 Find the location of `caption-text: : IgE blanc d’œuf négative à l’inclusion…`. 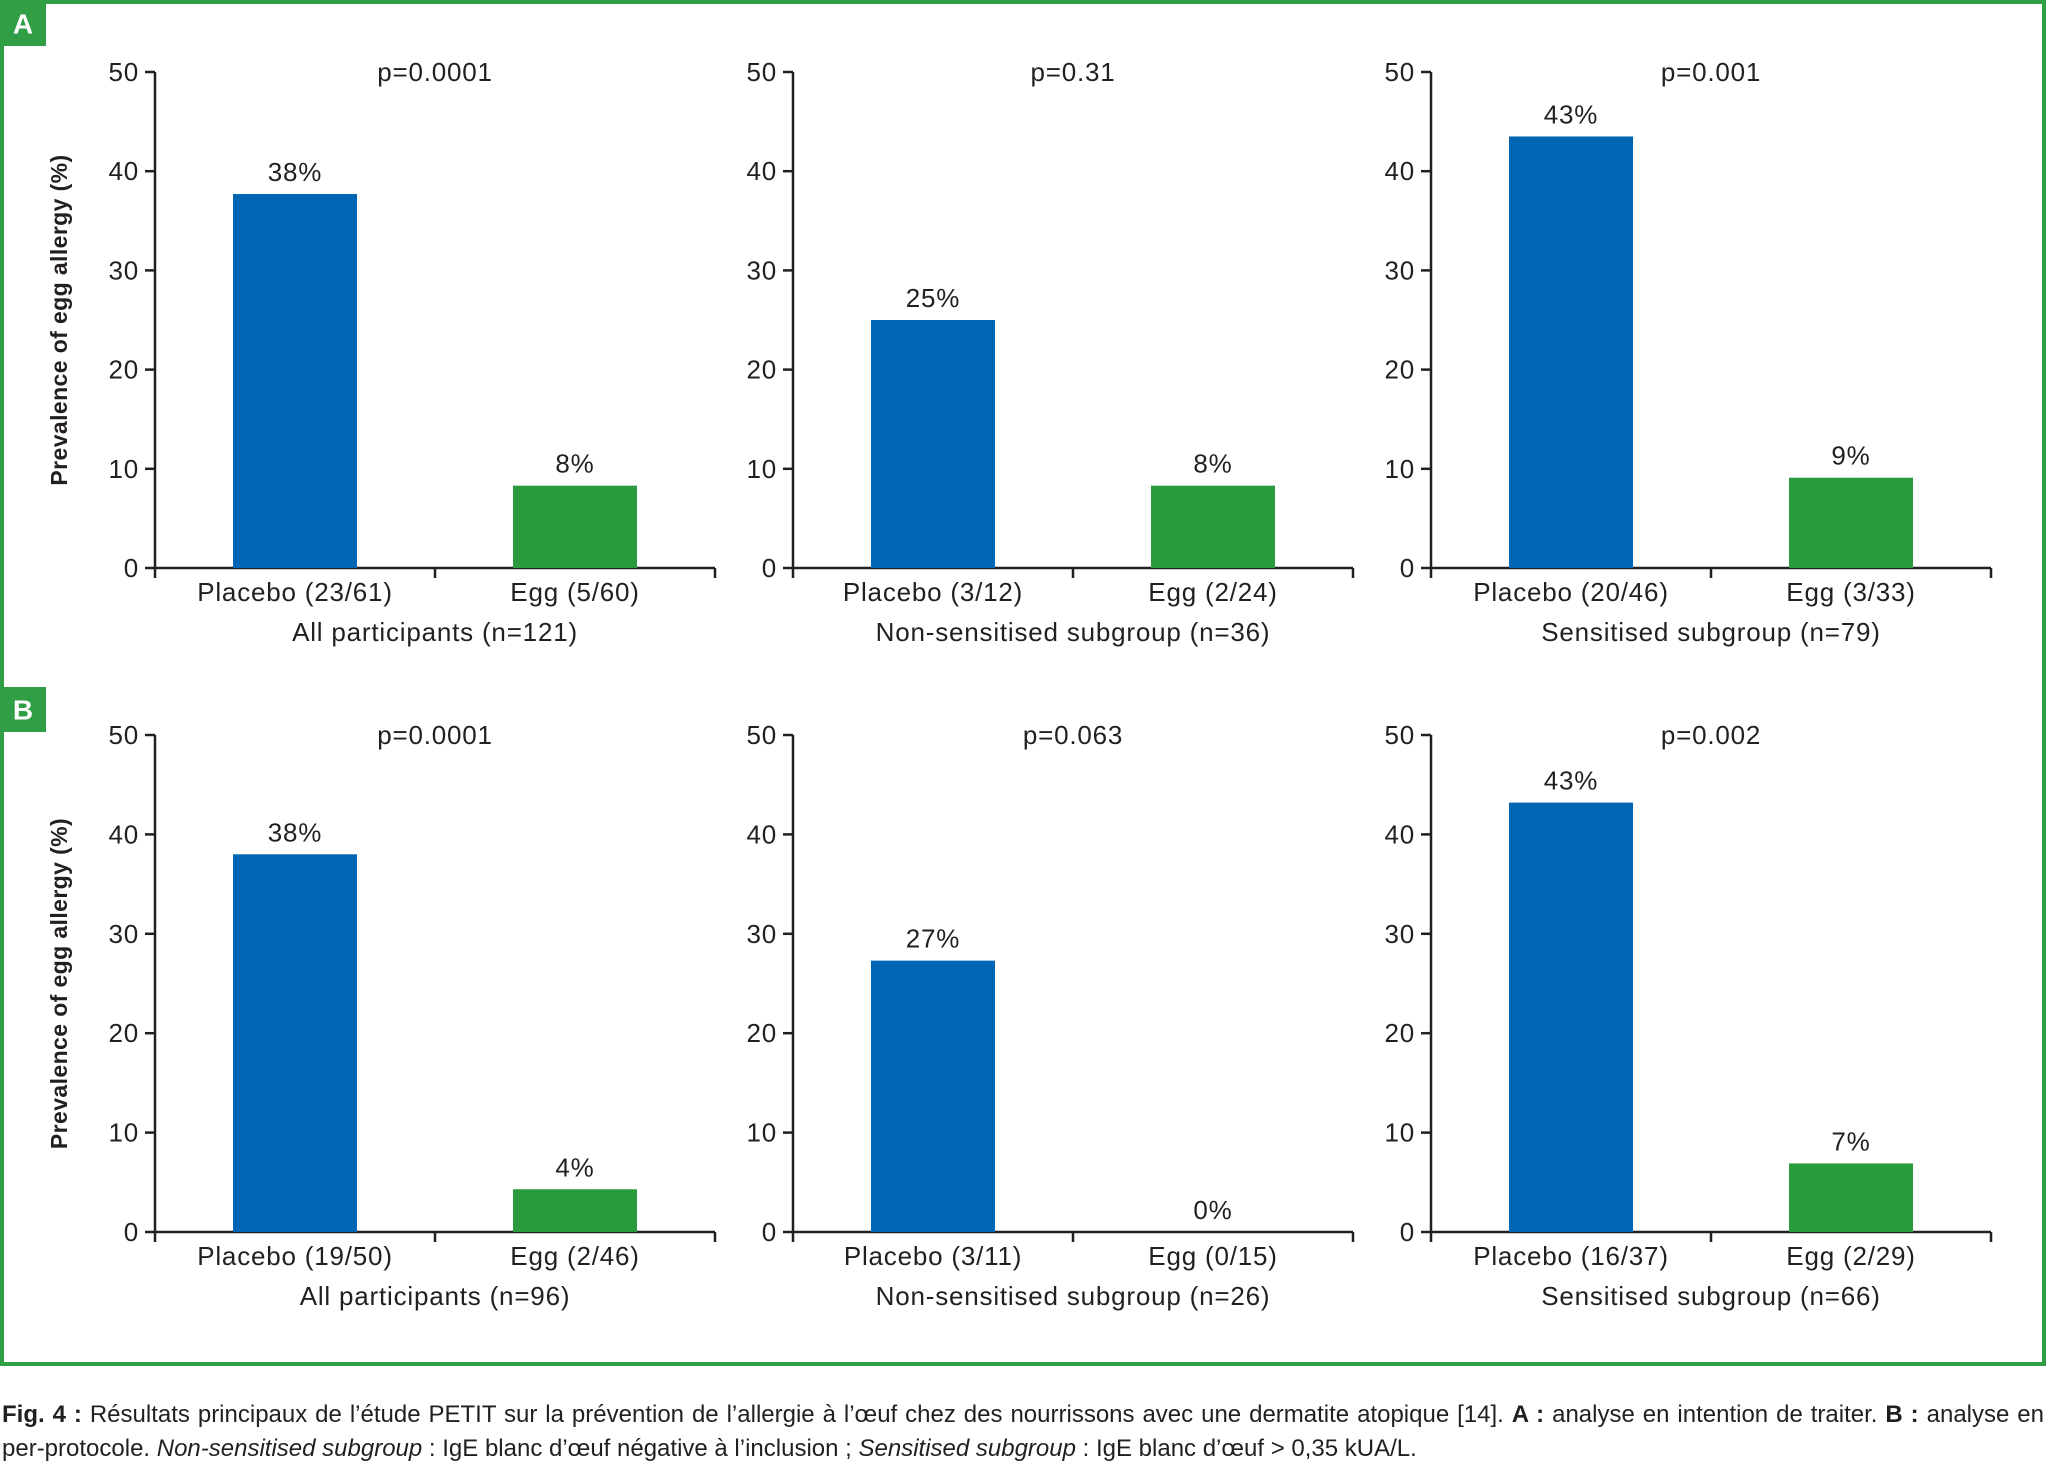

caption-text: : IgE blanc d’œuf négative à l’inclusion… is located at coordinates (640, 1448).